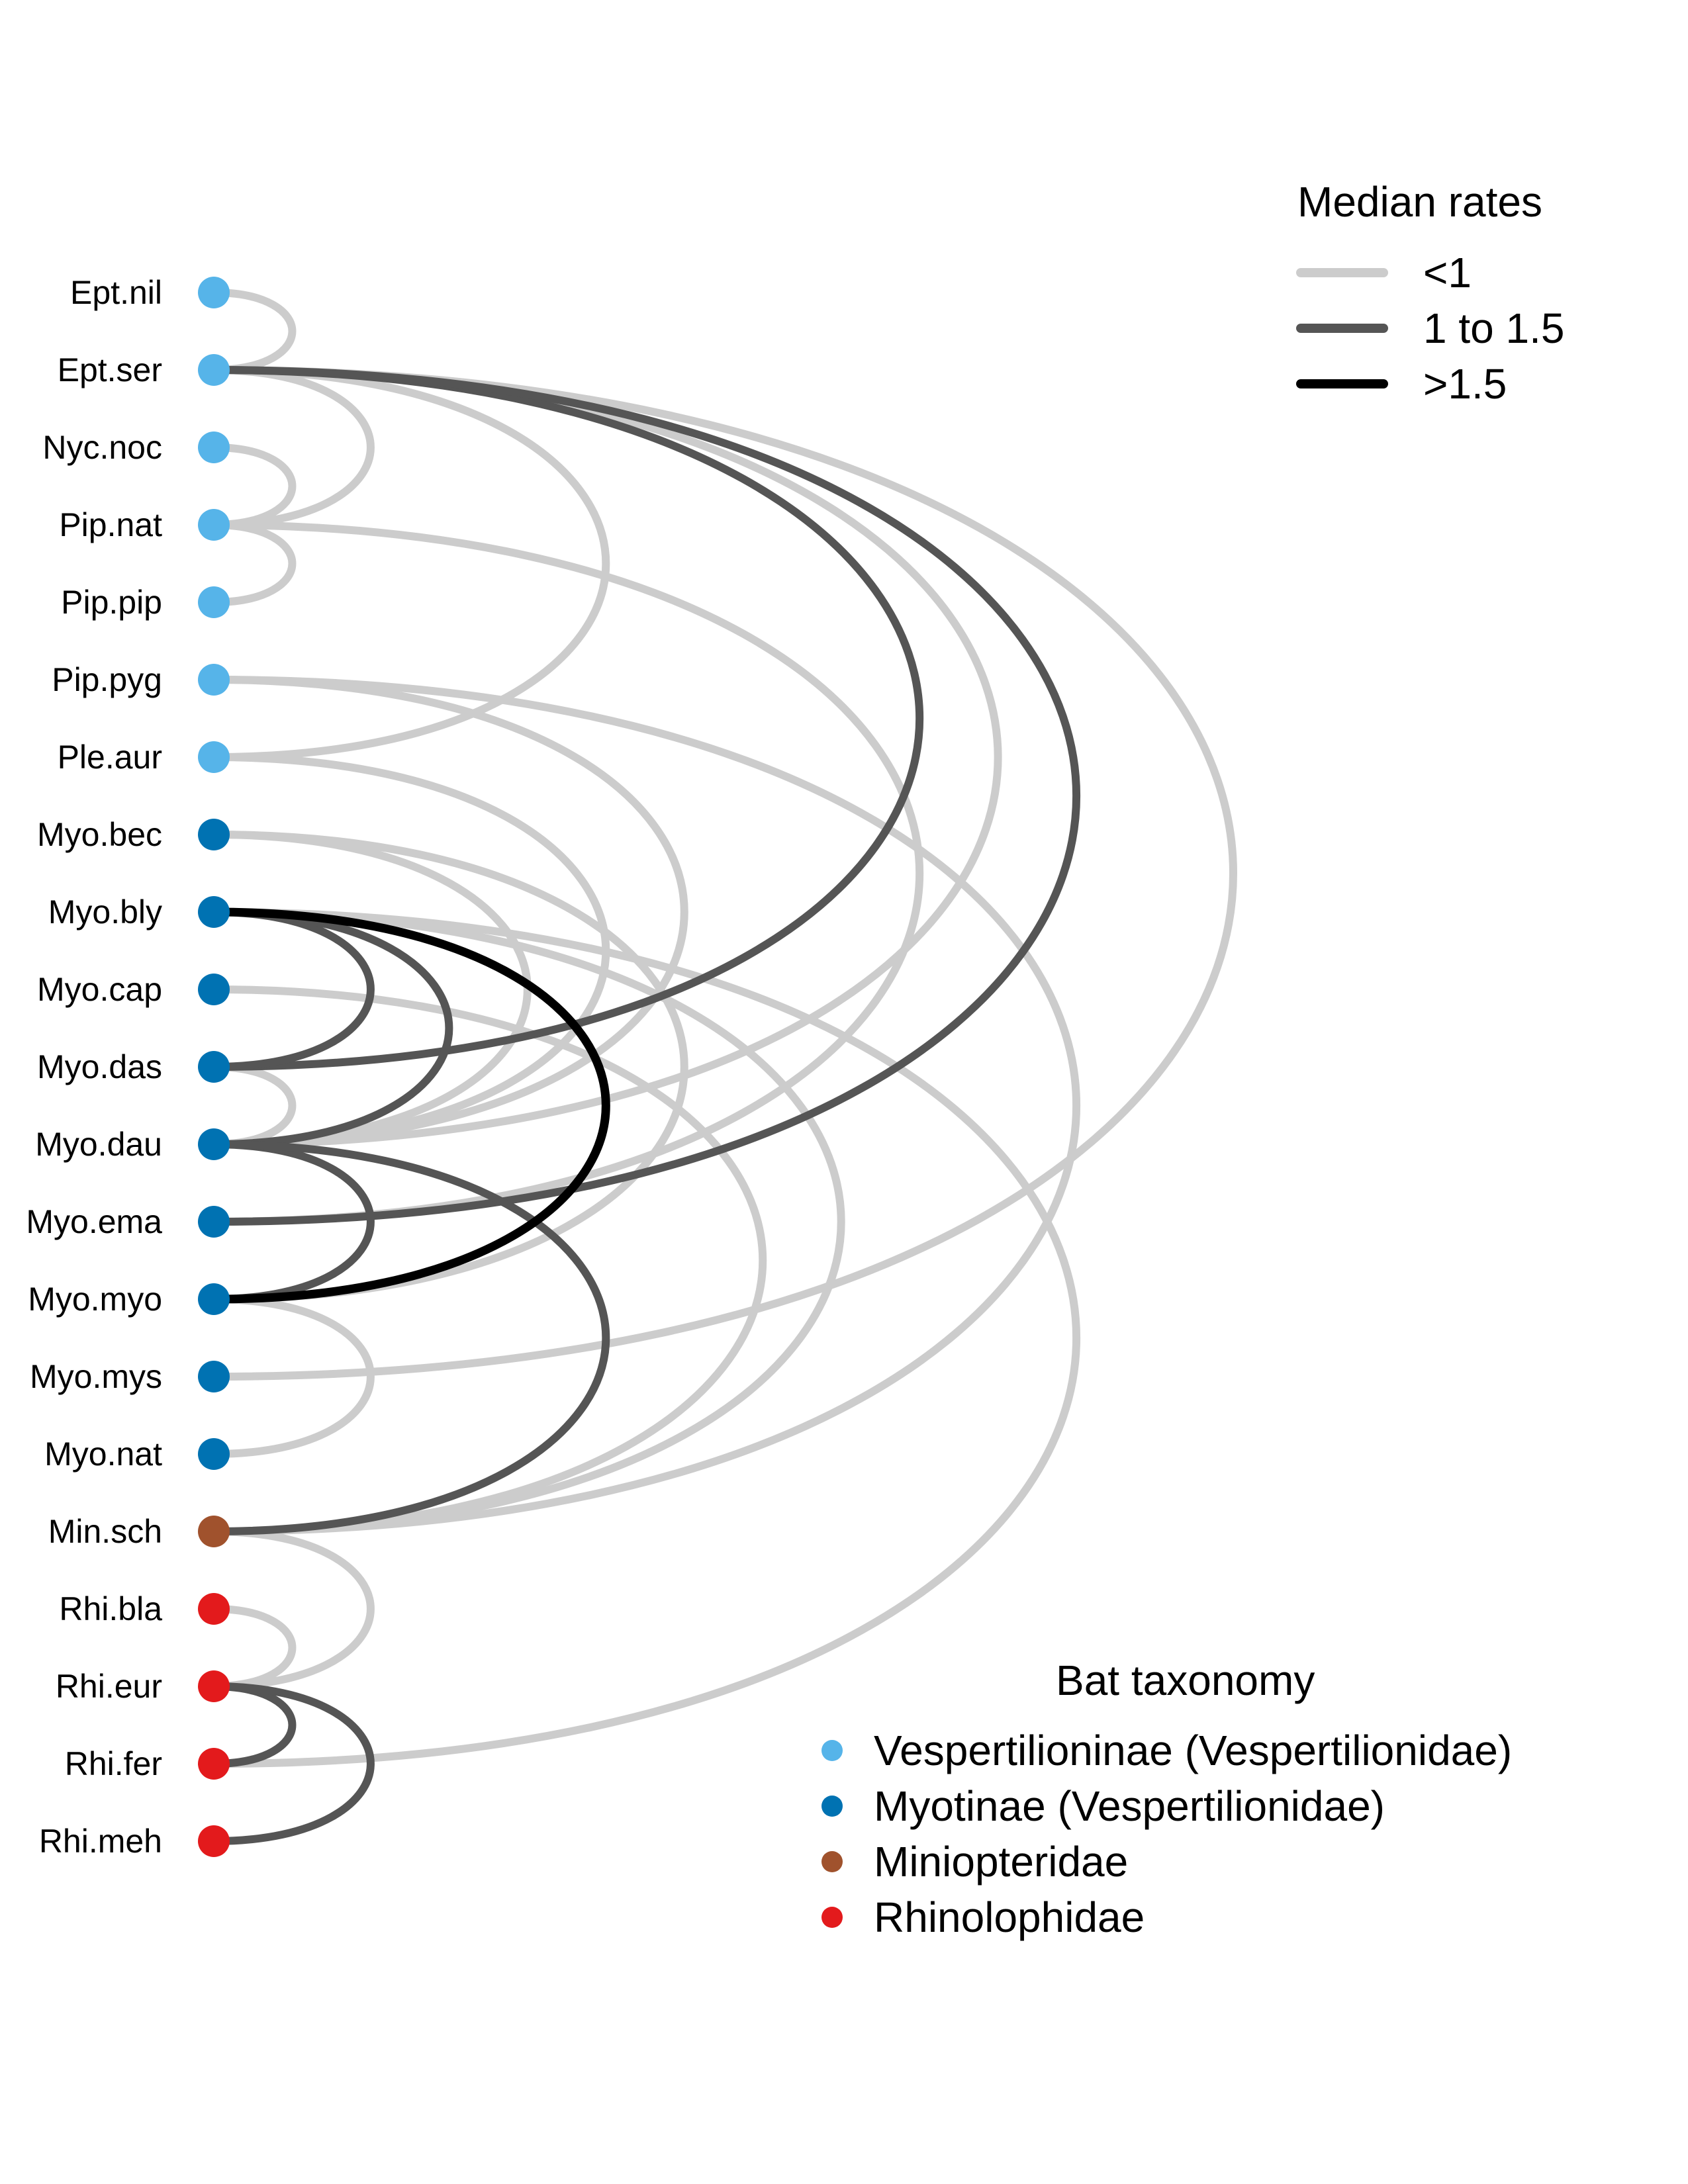  Describe the element at coordinates (1465, 384) in the screenshot. I see `legend-rate-label-2: >1.5` at that location.